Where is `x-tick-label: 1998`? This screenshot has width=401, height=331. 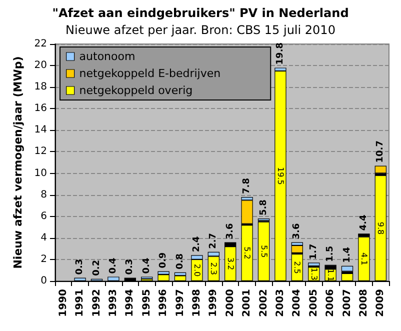
x-tick-label: 1998 is located at coordinates (196, 302).